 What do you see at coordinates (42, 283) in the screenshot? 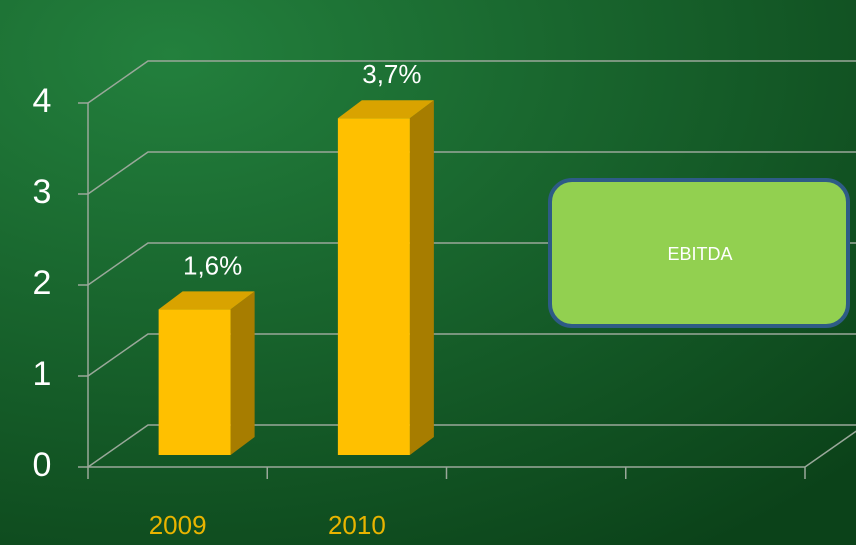
I see `y-tick-label: 2` at bounding box center [42, 283].